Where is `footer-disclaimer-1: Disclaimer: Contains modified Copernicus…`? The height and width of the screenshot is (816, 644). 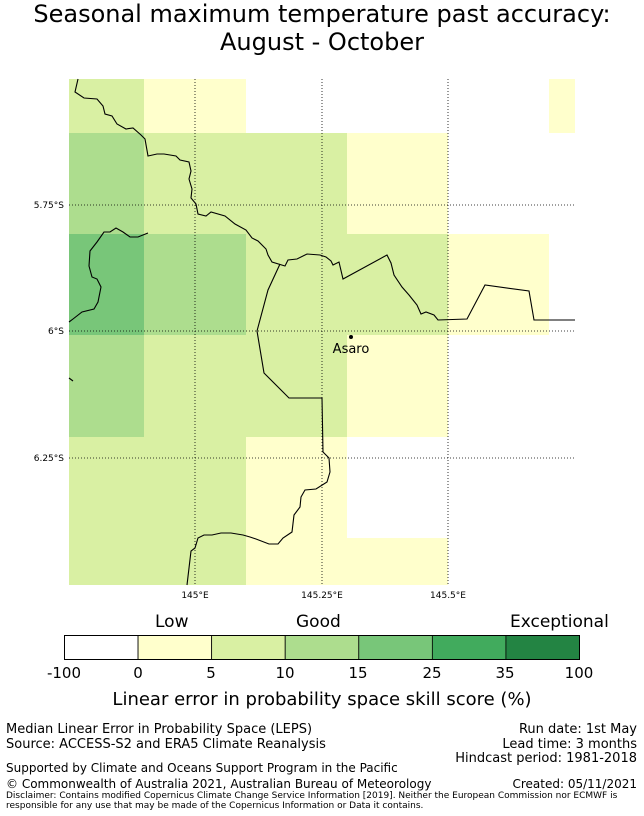
footer-disclaimer-1: Disclaimer: Contains modified Copernicus… is located at coordinates (312, 796).